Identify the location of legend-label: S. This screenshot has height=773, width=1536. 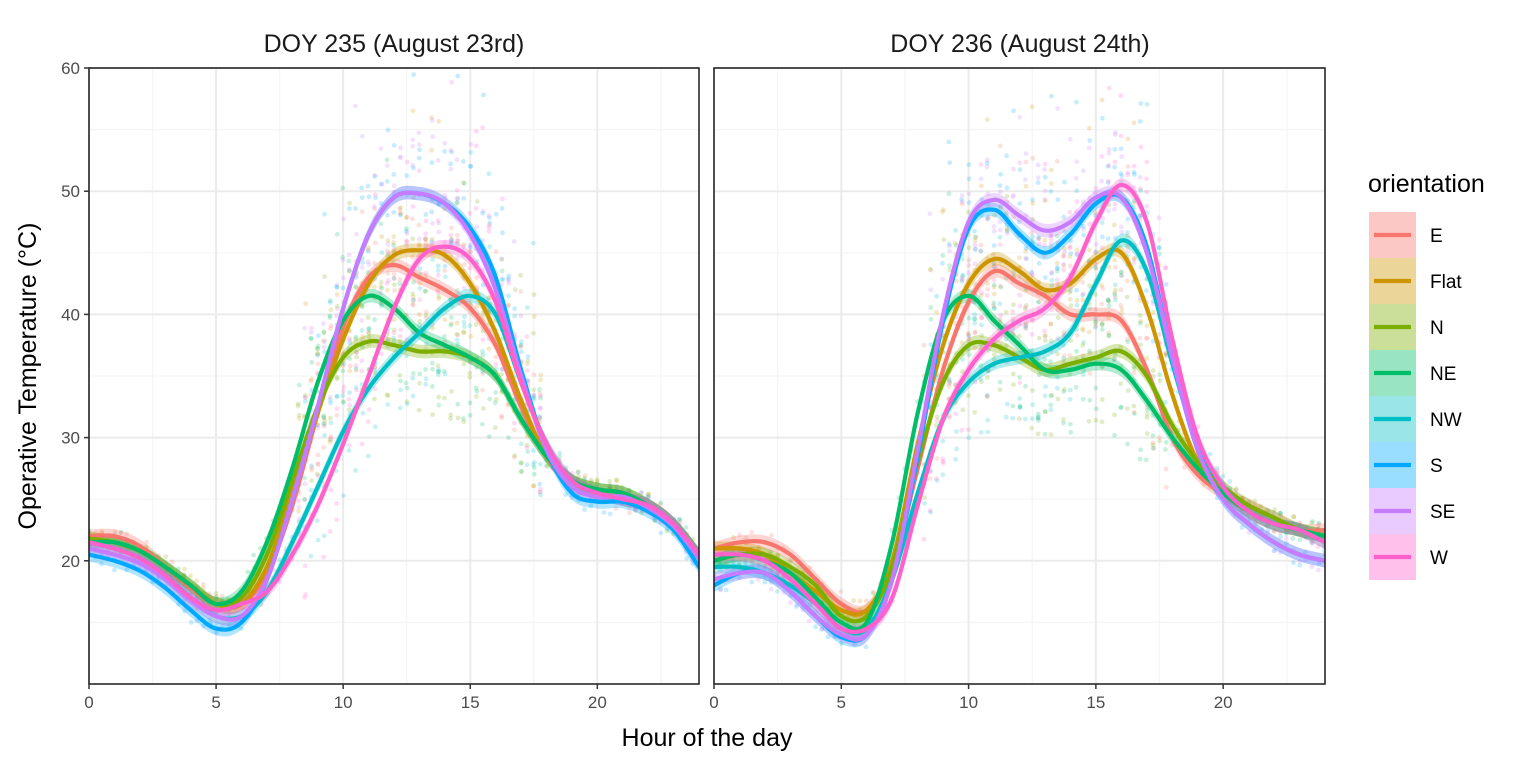
(1436, 466).